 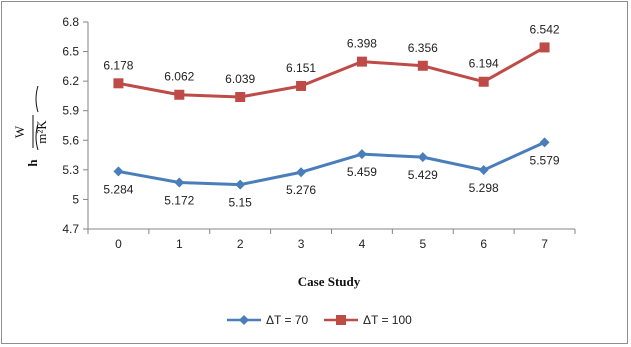 I want to click on y-tick-label: 5.9, so click(x=70, y=111).